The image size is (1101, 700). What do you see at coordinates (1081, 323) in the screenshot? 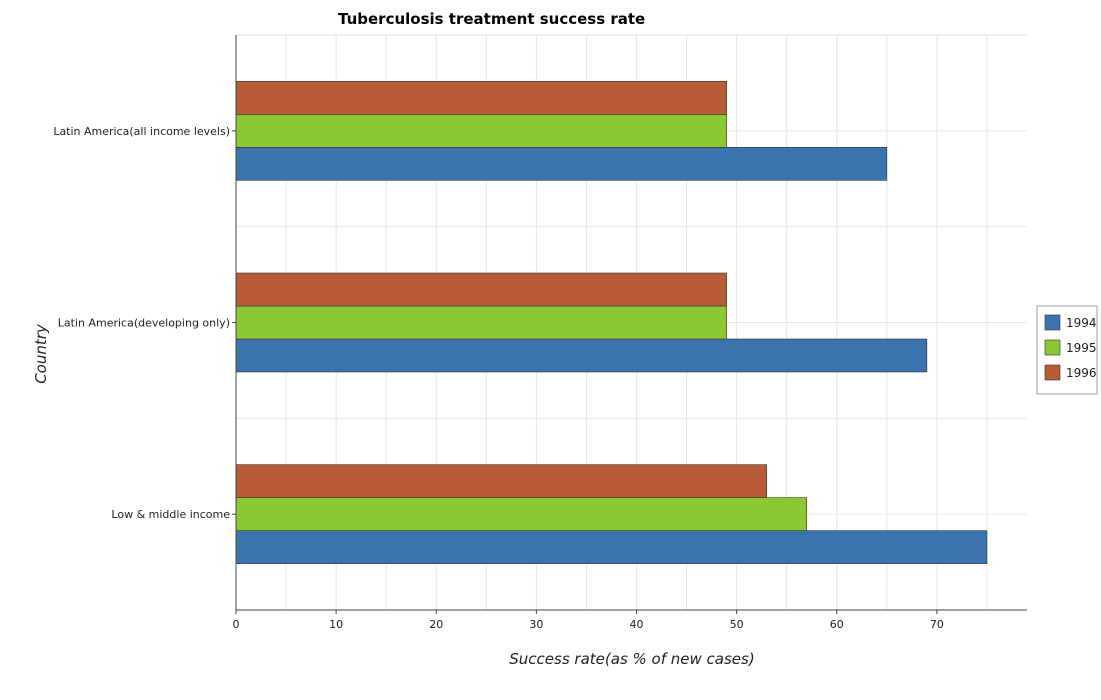
I see `legend-label-1994: 1994` at bounding box center [1081, 323].